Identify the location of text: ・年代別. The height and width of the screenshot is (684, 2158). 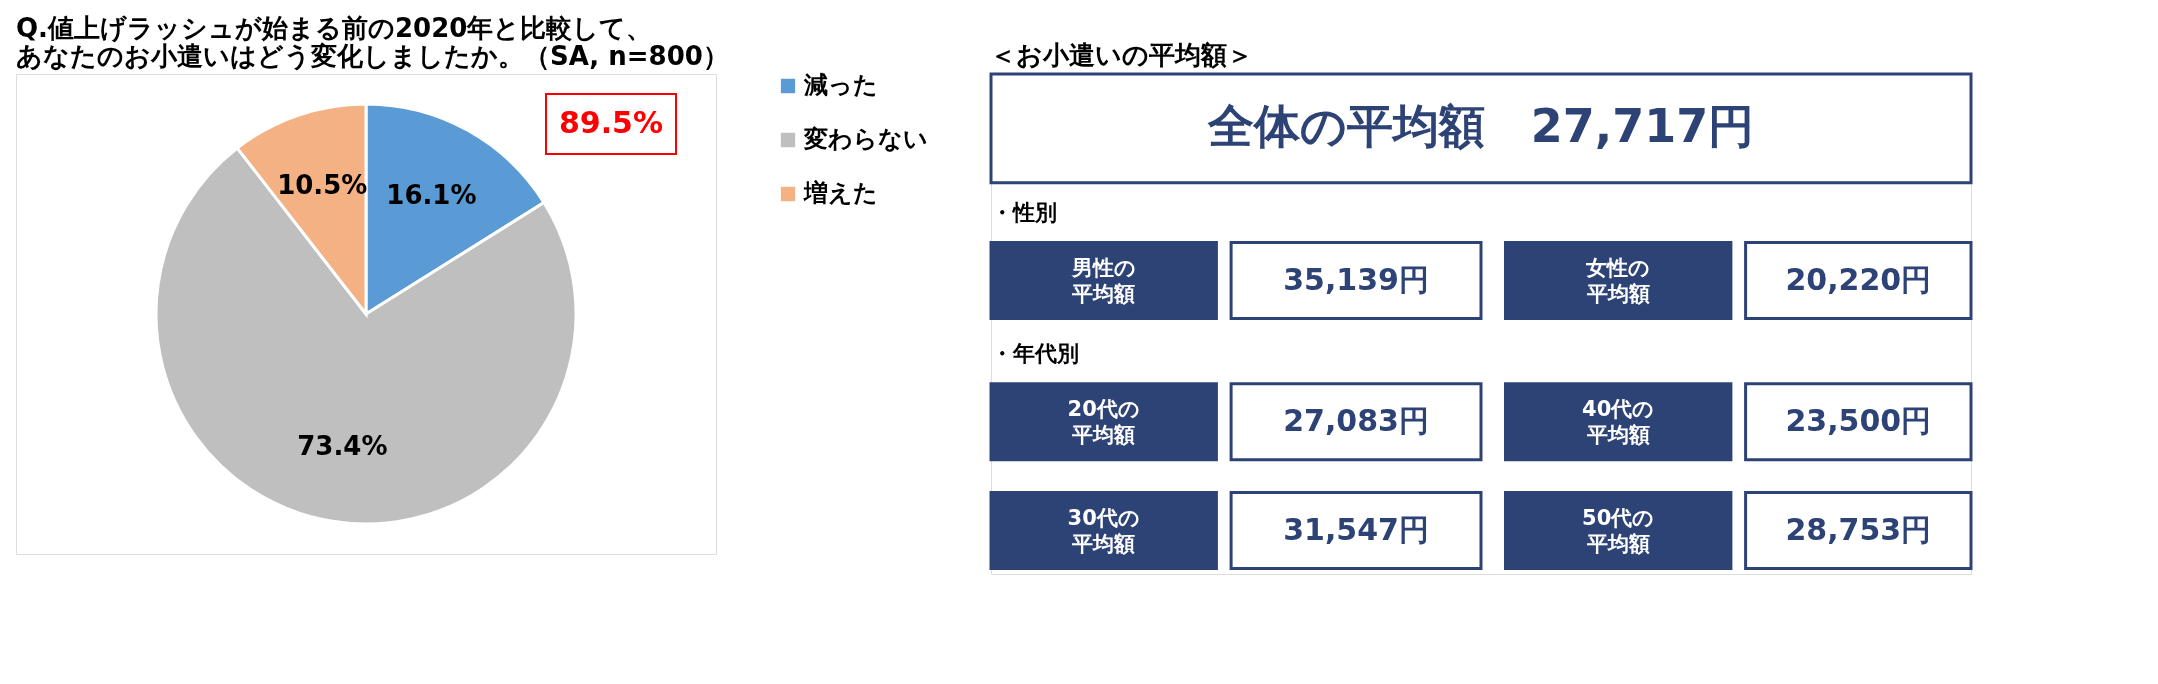
(1035, 354).